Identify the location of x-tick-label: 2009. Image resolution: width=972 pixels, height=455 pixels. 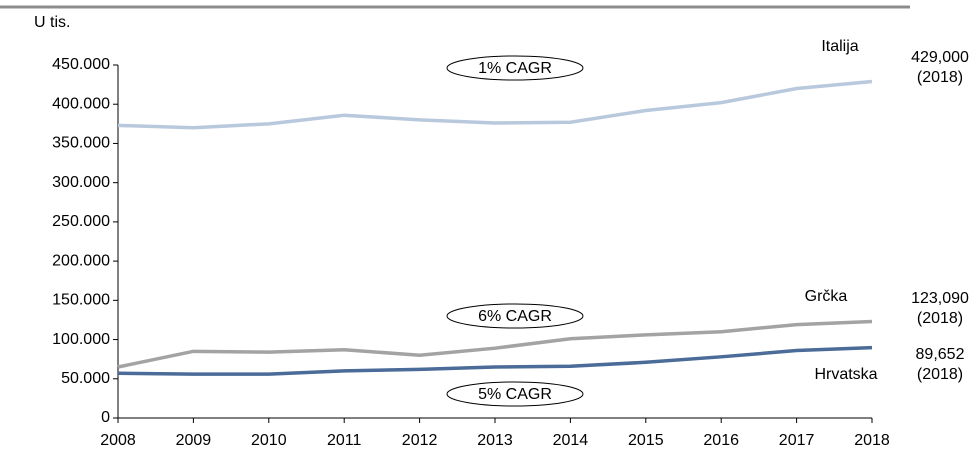
(194, 440).